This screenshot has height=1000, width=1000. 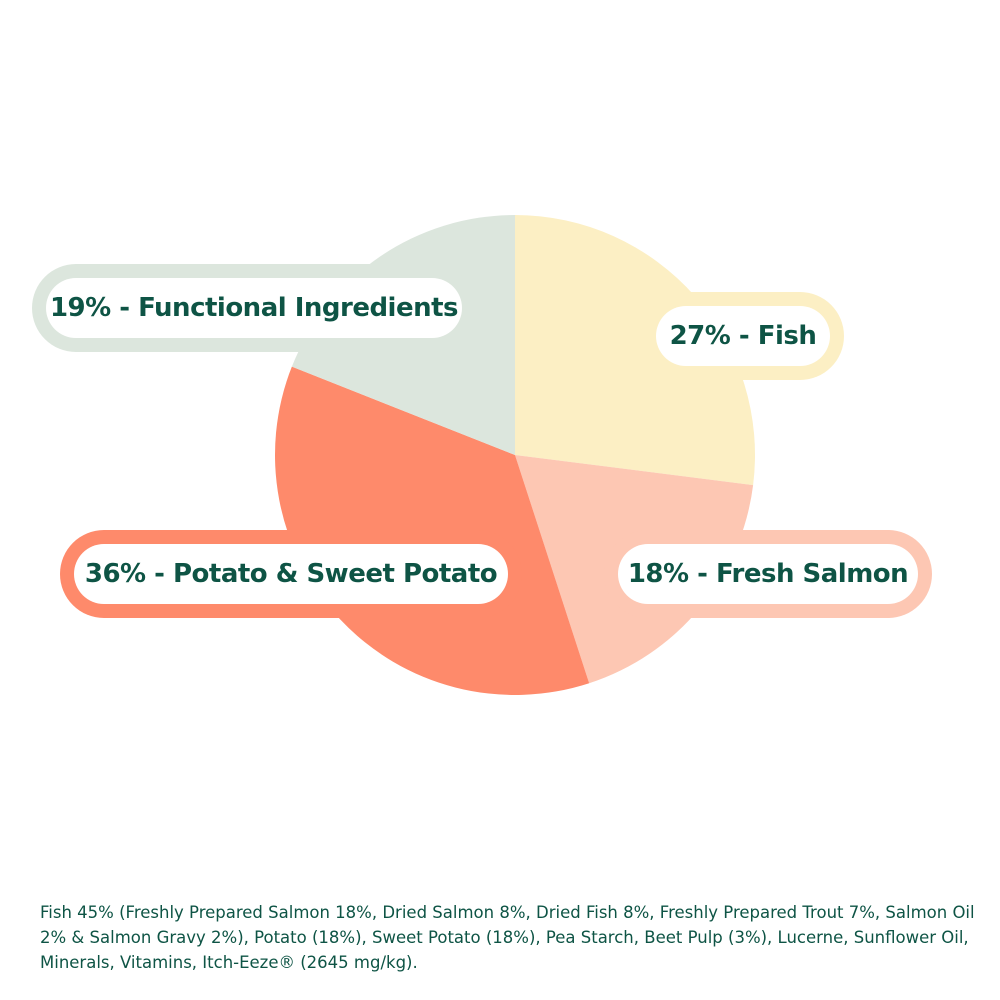 I want to click on label-fresh-salmon-inner: 18% - Fresh Salmon, so click(x=768, y=574).